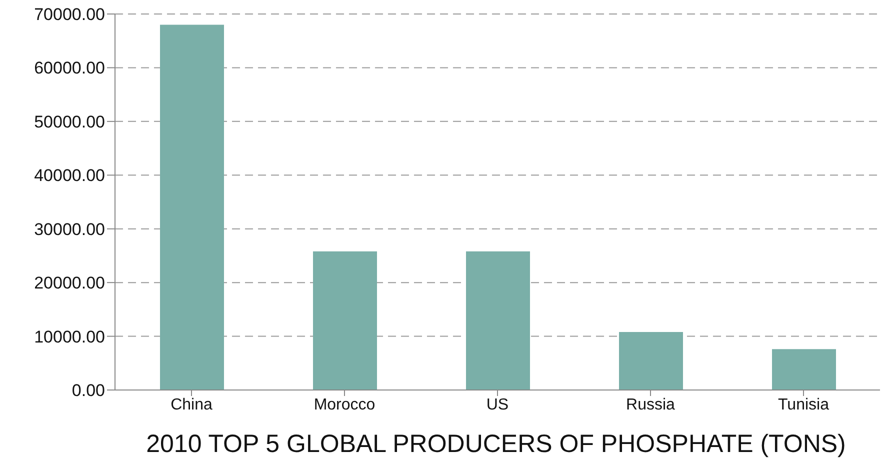 The width and height of the screenshot is (892, 476). Describe the element at coordinates (69, 122) in the screenshot. I see `y-tick-label: 50000.00` at that location.